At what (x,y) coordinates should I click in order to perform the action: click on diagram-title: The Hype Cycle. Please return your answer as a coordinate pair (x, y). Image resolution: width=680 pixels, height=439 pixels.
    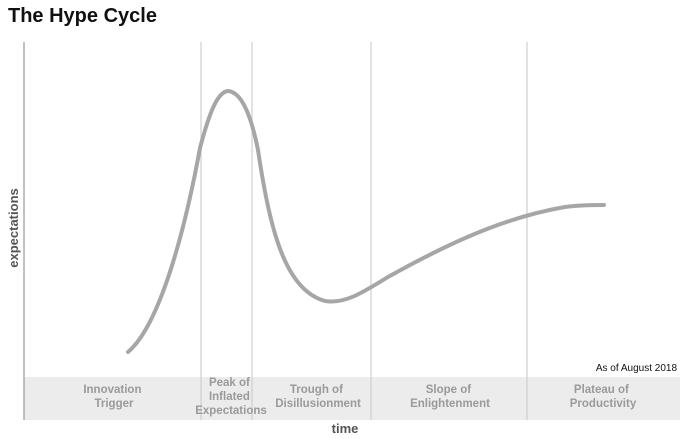
    Looking at the image, I should click on (82, 16).